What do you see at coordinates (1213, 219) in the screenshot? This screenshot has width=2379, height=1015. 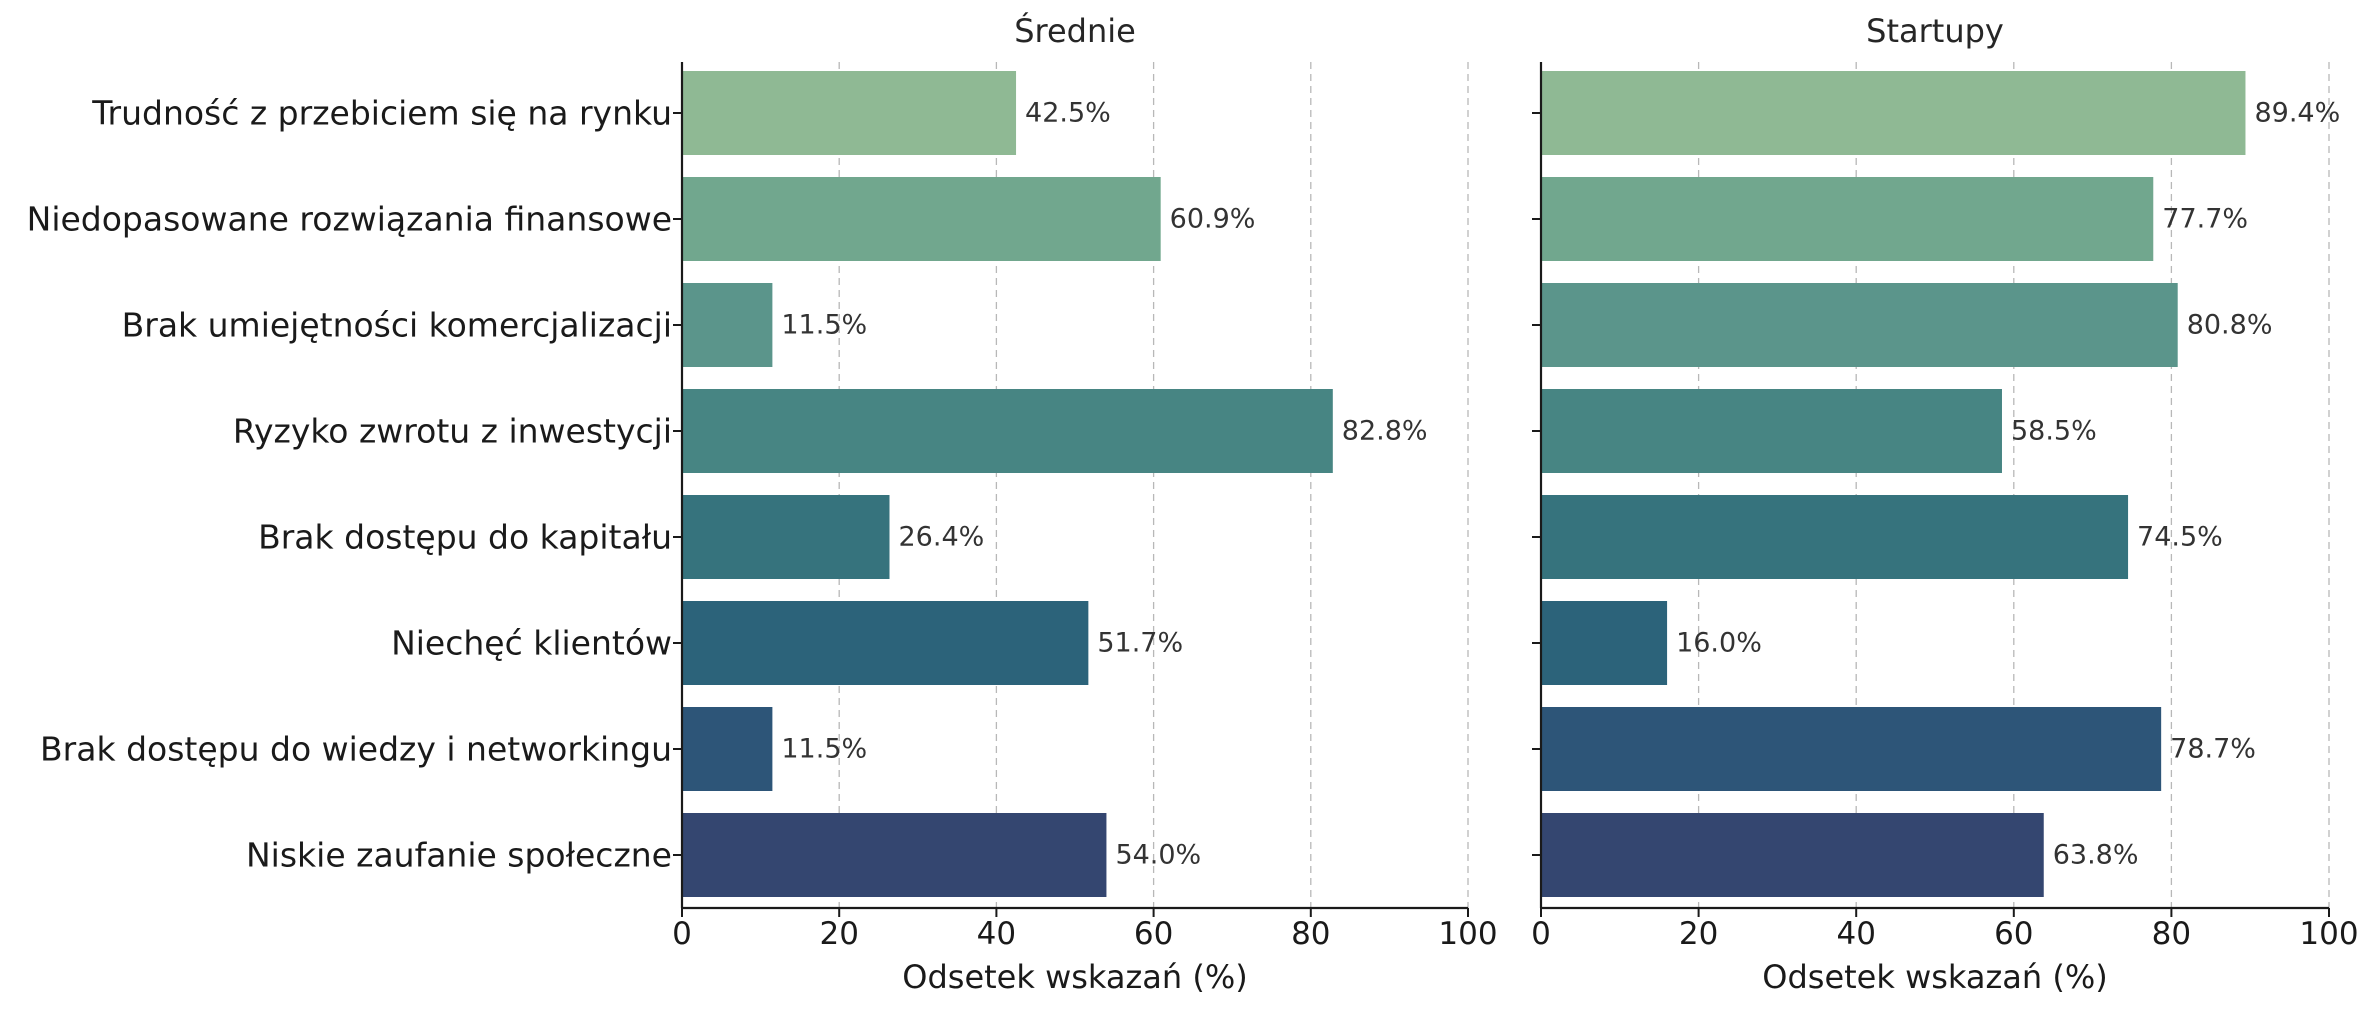 I see `value-label: 60.9%` at bounding box center [1213, 219].